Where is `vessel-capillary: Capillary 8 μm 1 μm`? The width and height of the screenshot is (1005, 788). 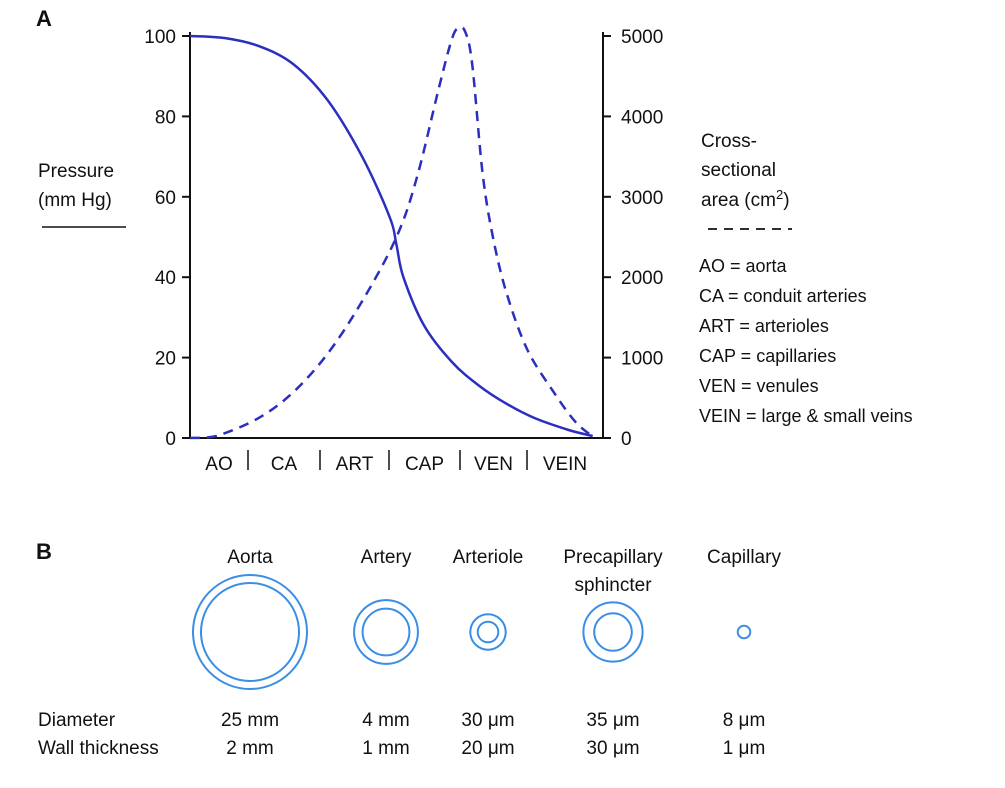 vessel-capillary: Capillary 8 μm 1 μm is located at coordinates (744, 653).